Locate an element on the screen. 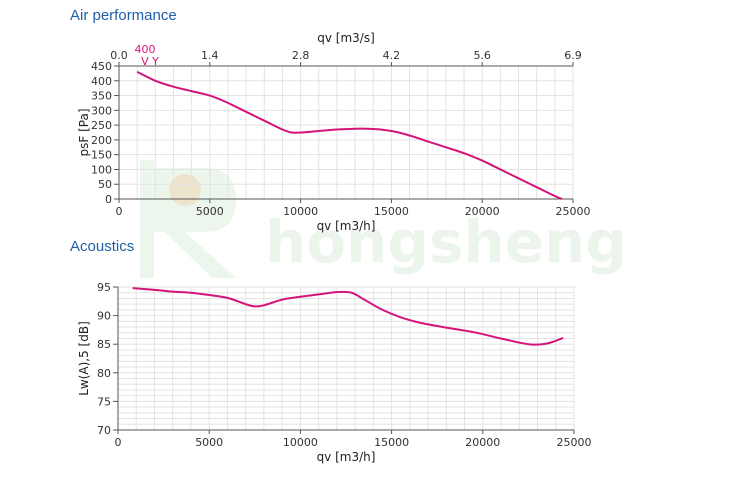  y-tick-label: 200 is located at coordinates (101, 140).